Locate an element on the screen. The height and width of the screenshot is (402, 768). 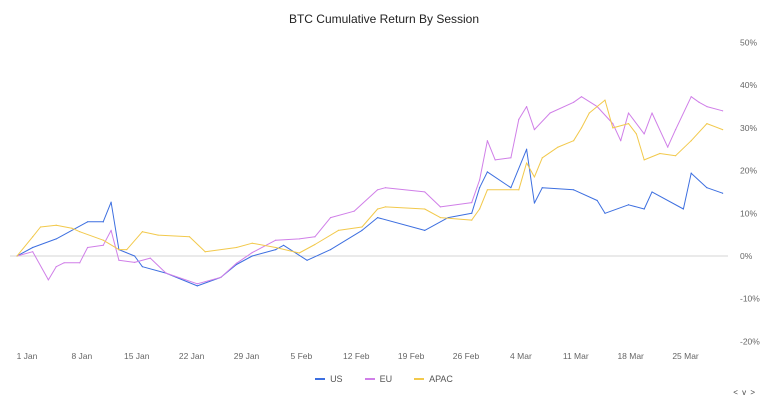
y-tick-label: 10% is located at coordinates (748, 213).